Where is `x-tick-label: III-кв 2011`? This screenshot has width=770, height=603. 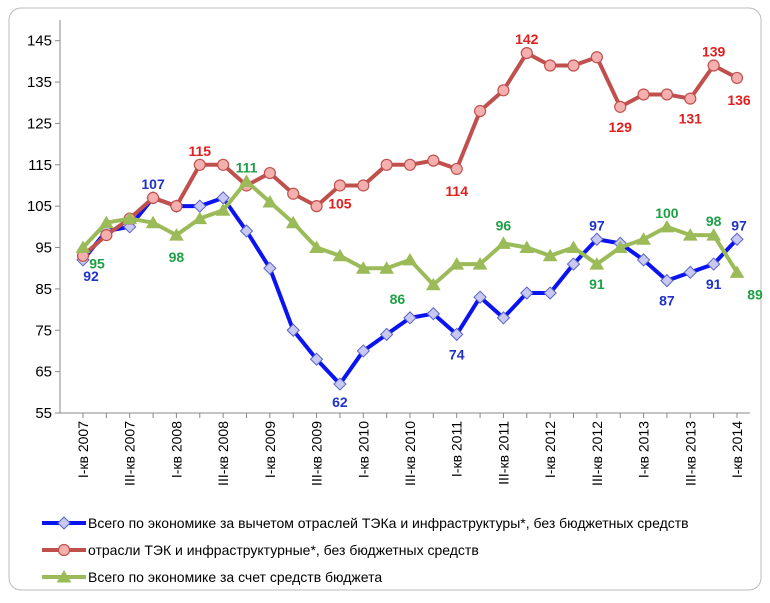 x-tick-label: III-кв 2011 is located at coordinates (503, 453).